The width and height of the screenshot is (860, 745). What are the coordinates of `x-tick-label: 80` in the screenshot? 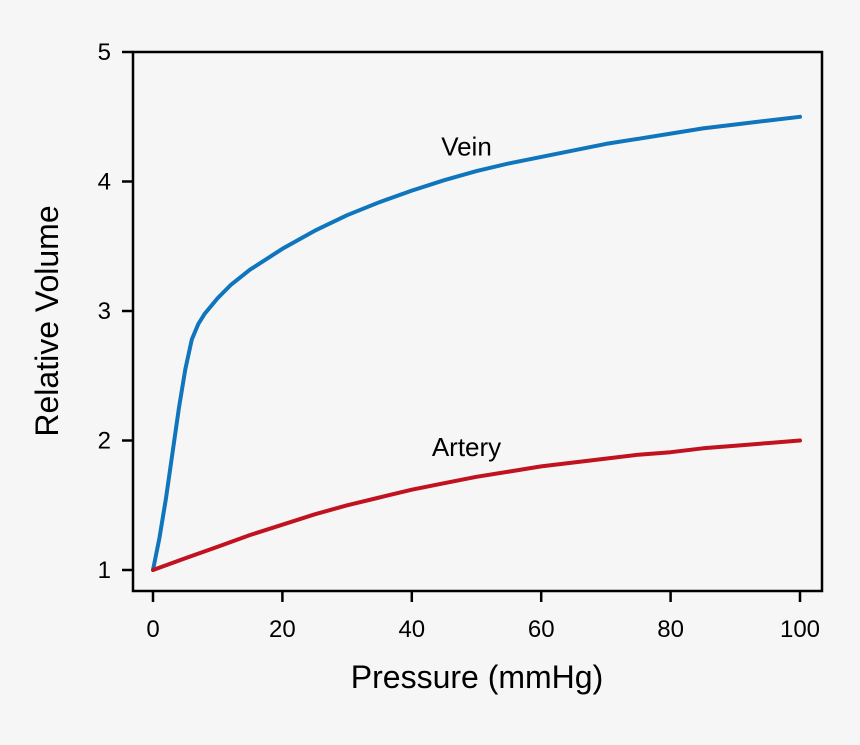 It's located at (670, 629).